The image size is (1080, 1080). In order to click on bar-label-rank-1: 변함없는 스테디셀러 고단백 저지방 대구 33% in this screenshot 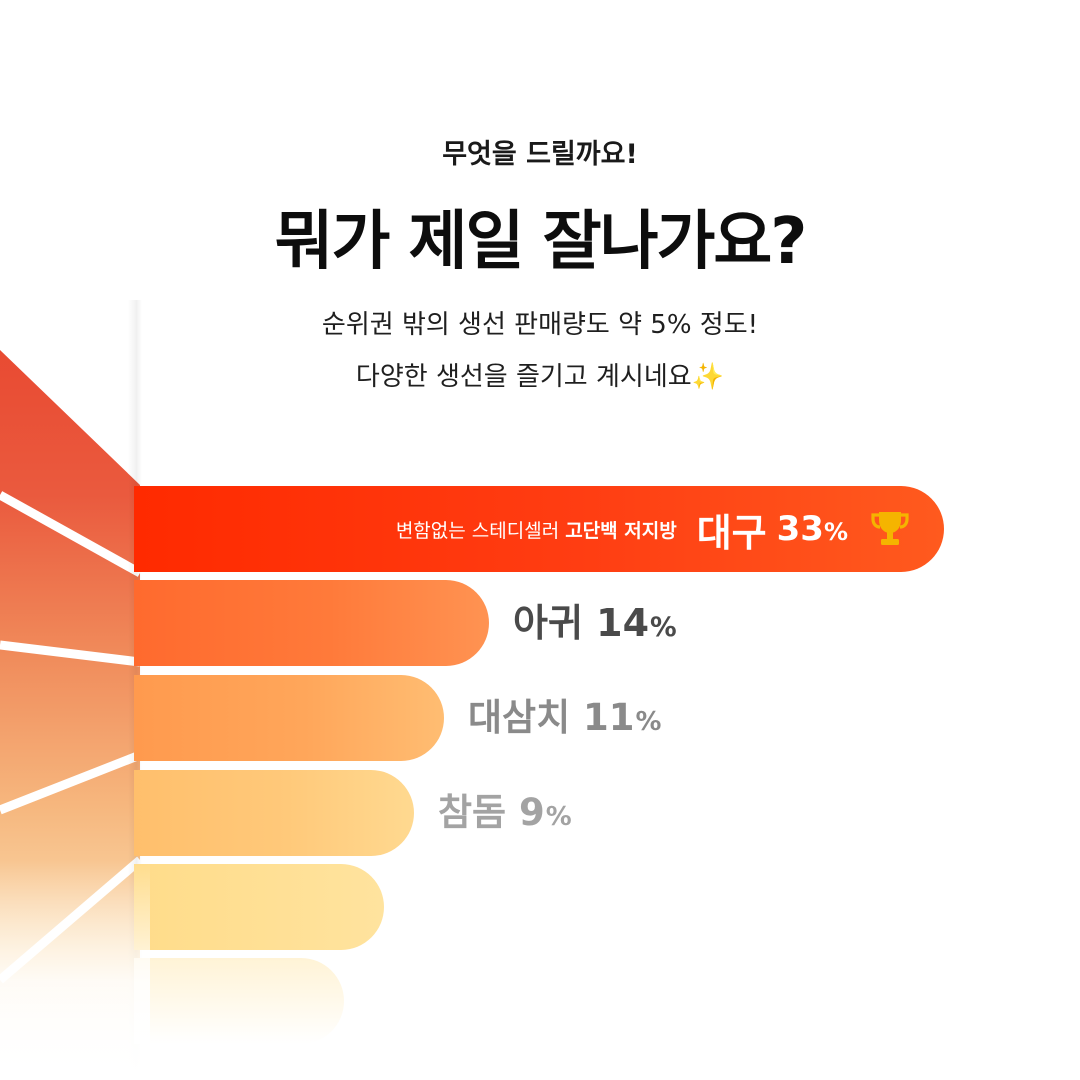, I will do `click(670, 529)`.